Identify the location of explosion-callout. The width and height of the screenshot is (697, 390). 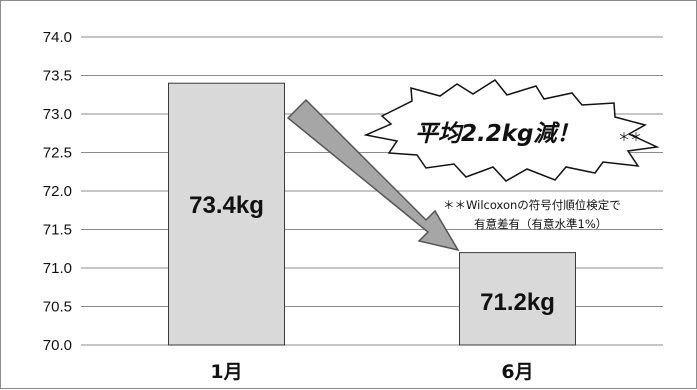
(511, 130).